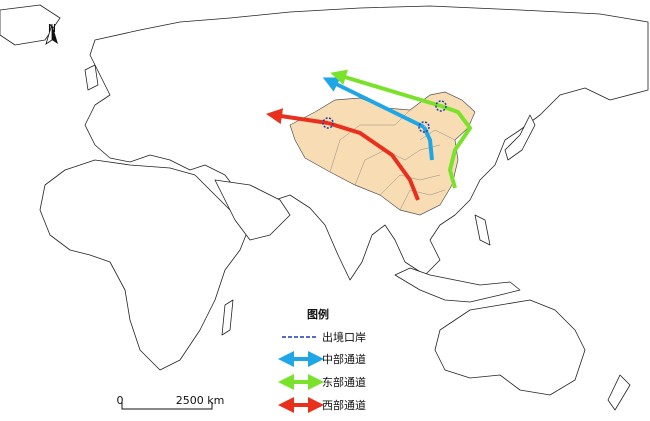 The image size is (650, 421). What do you see at coordinates (344, 382) in the screenshot?
I see `legend-label: 东部通道` at bounding box center [344, 382].